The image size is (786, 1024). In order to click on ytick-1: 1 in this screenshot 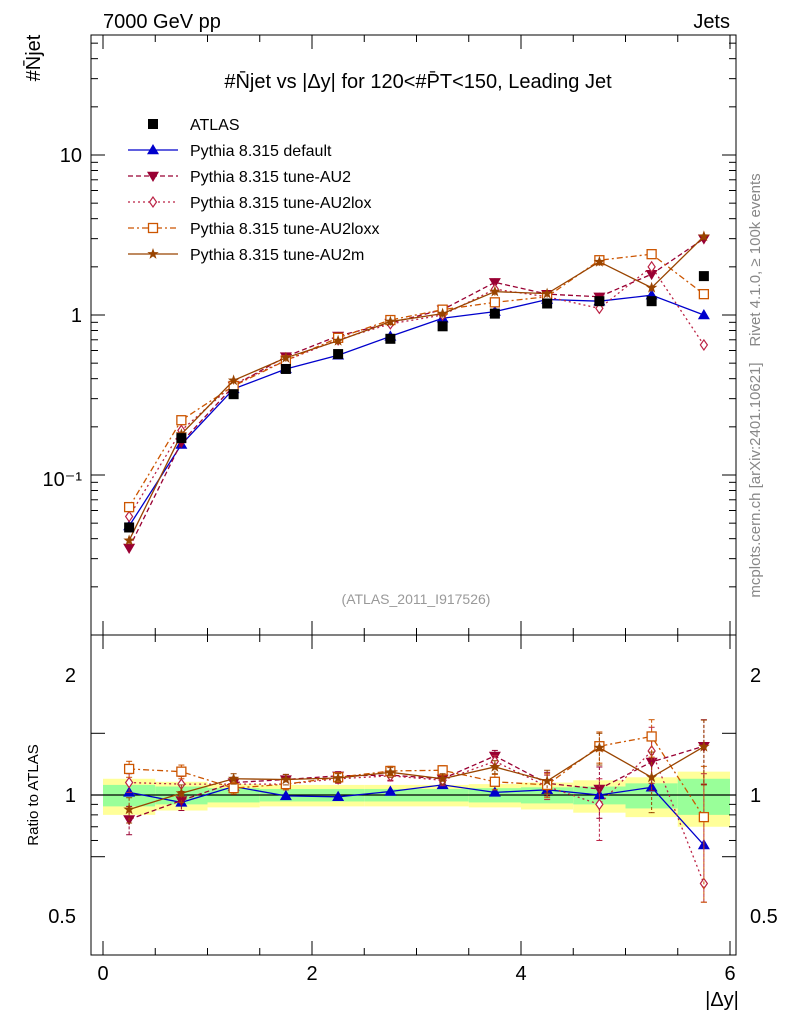, I will do `click(76, 316)`.